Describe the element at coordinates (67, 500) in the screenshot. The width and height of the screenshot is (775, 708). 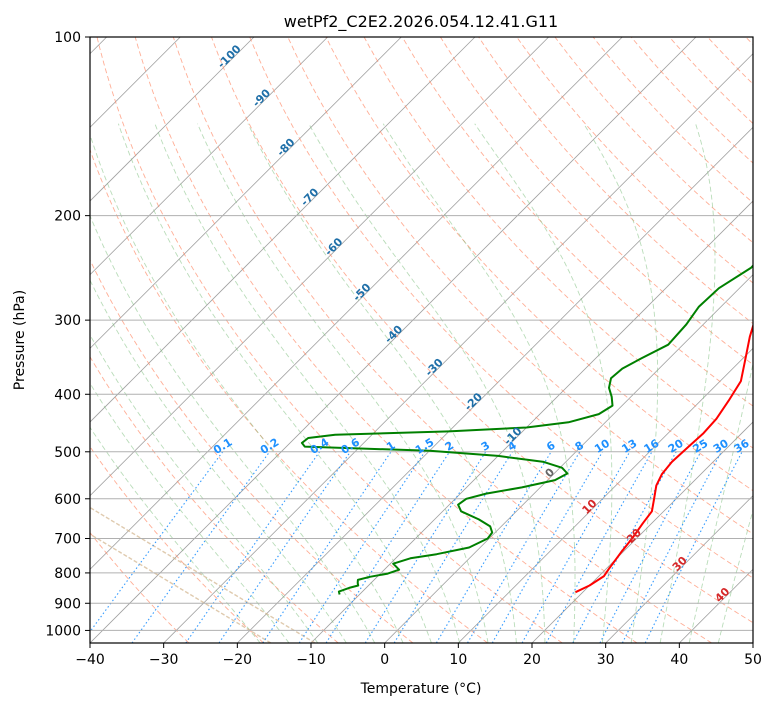
I see `y-tick-label: 600` at that location.